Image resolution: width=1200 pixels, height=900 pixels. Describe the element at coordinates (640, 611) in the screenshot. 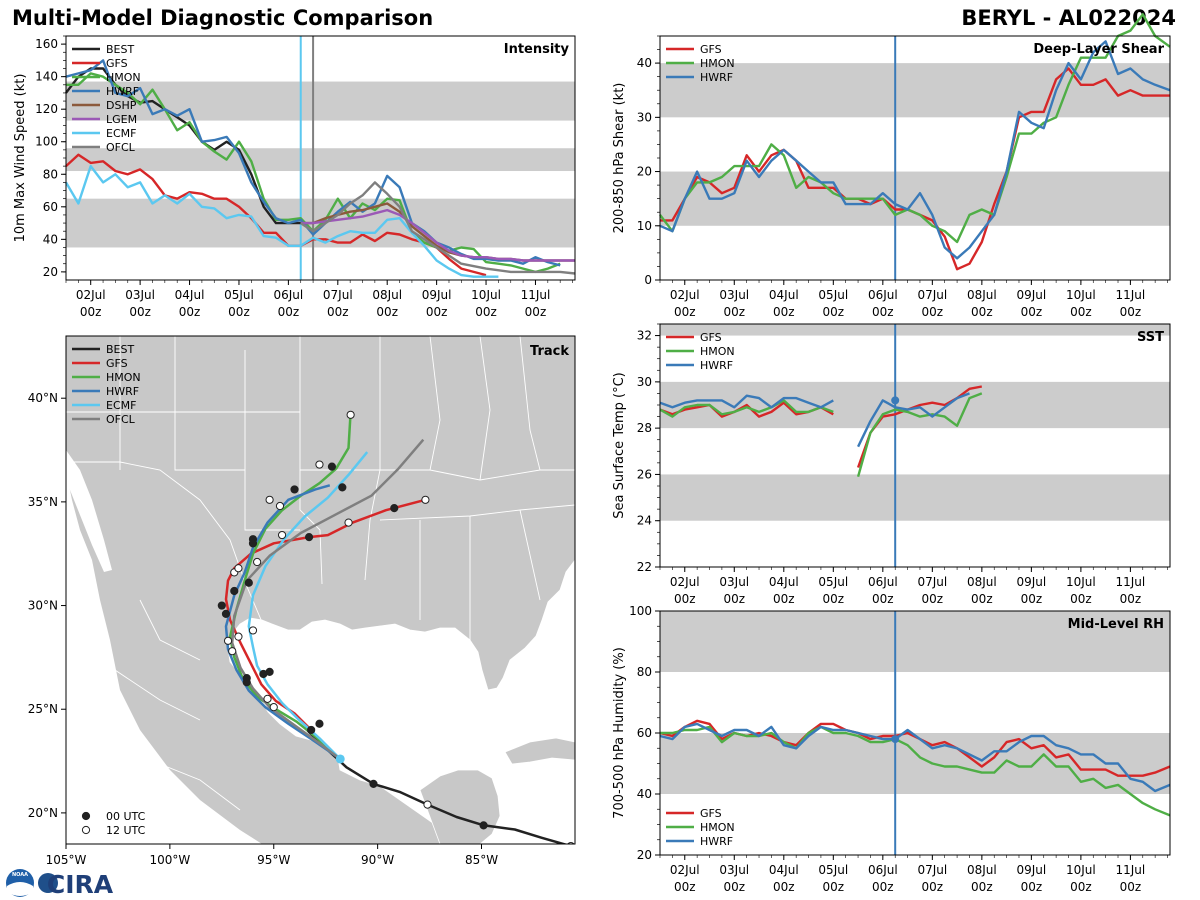

I see `y-tick-label: 100` at that location.